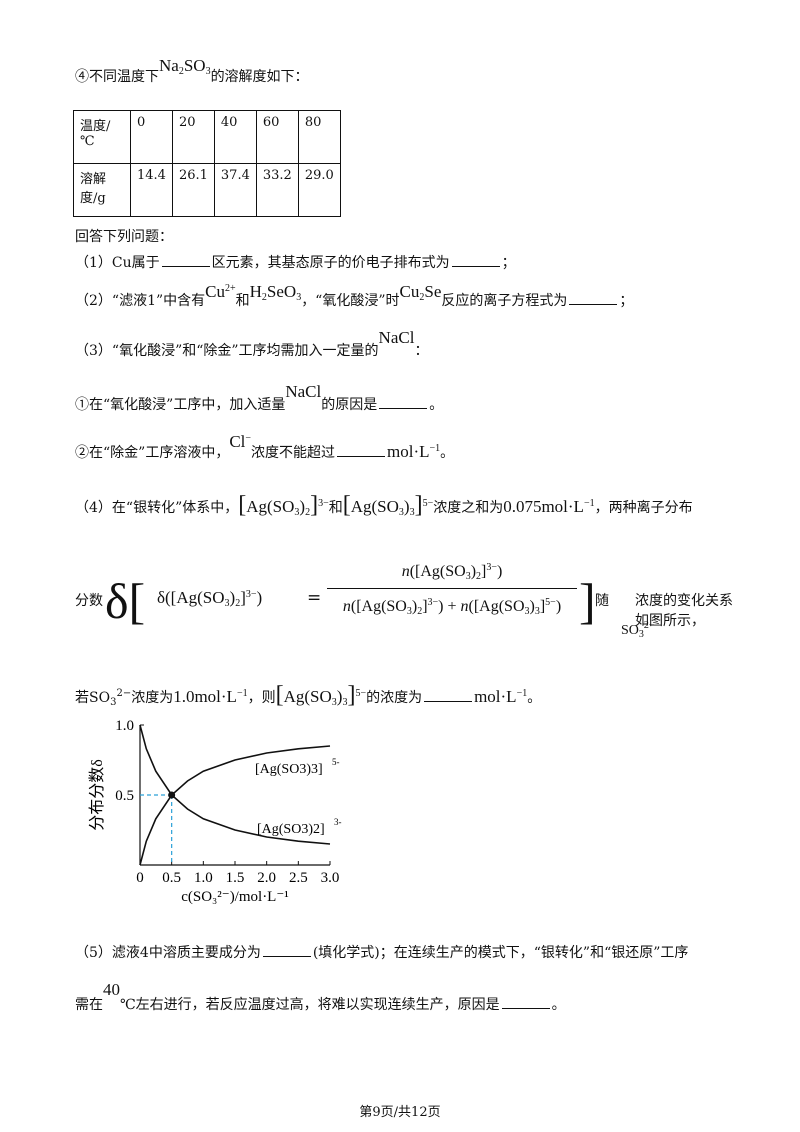 Image resolution: width=800 pixels, height=1132 pixels. I want to click on table-cell: 14.4, so click(151, 190).